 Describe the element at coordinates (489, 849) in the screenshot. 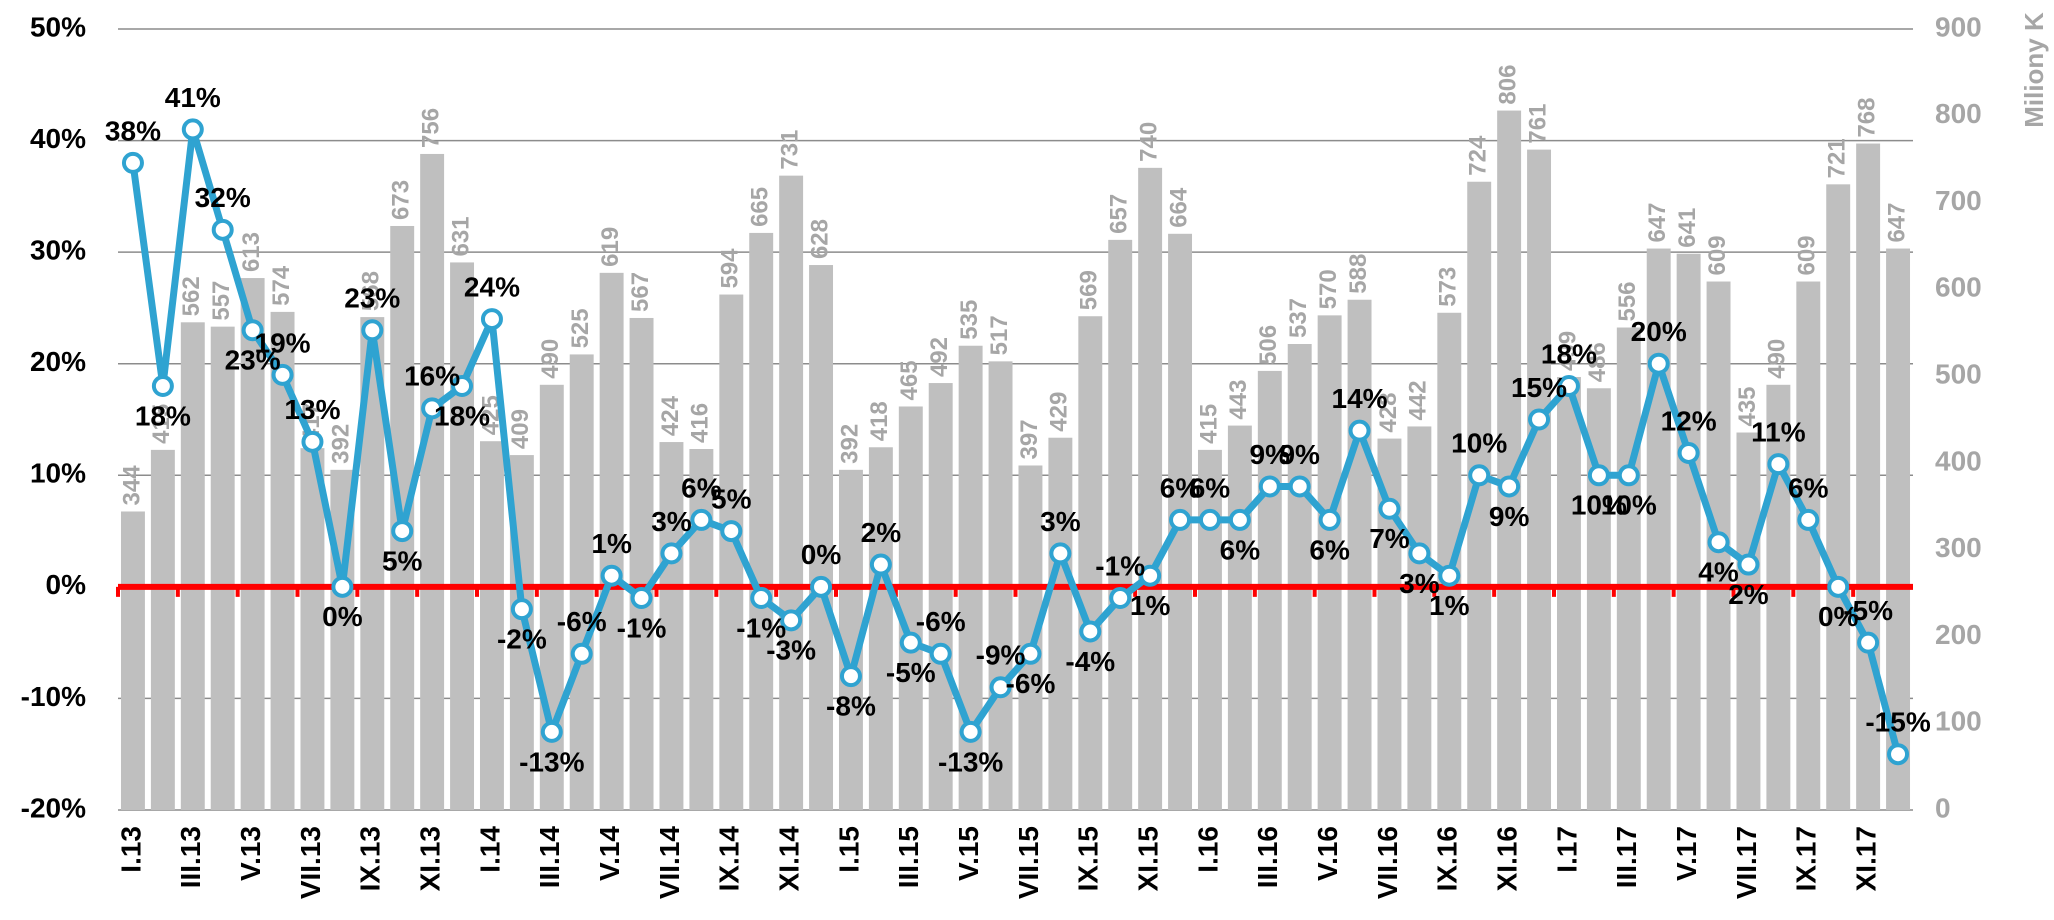

I see `x-tick-label: I.14` at that location.